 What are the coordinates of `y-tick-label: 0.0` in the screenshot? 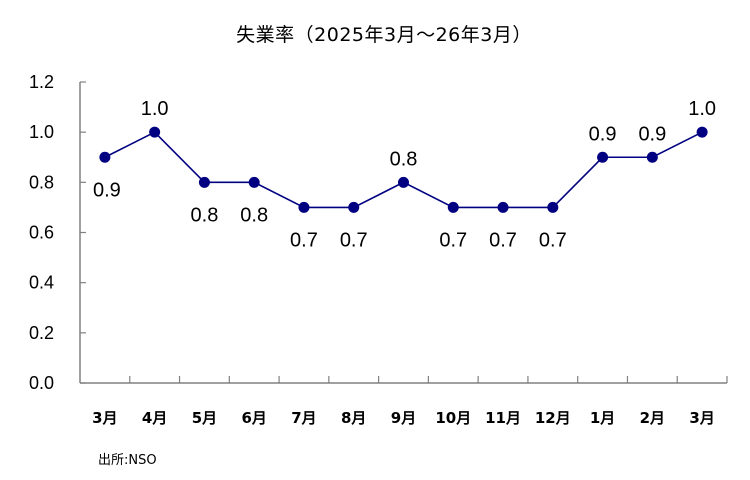 It's located at (41, 383).